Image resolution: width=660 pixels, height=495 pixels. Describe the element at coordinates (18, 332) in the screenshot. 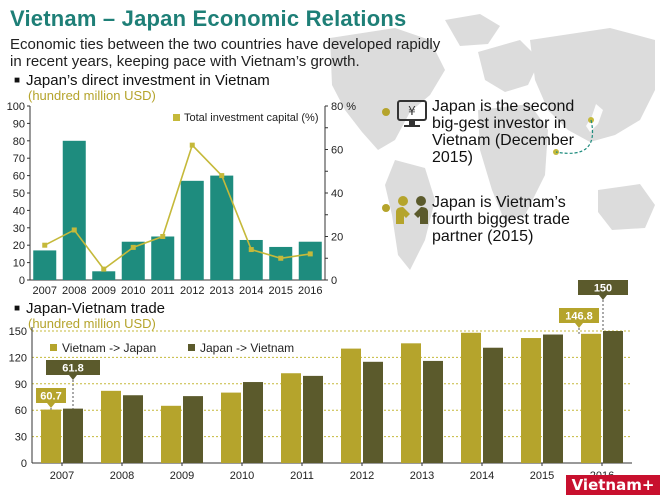

I see `y-tick-label: 150` at that location.